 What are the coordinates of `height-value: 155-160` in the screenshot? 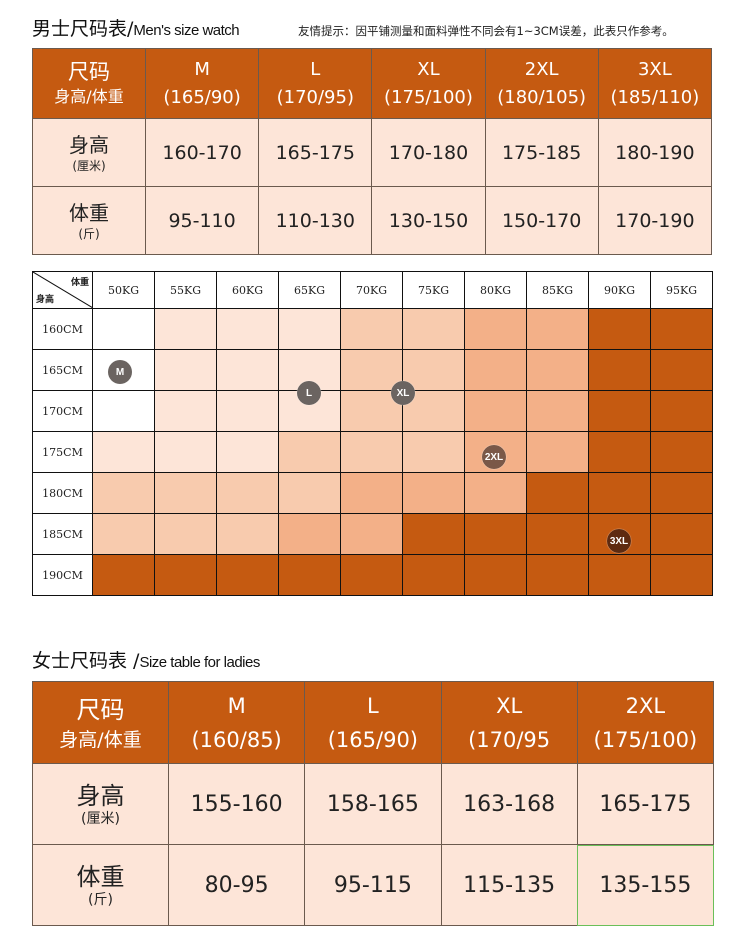 It's located at (236, 804).